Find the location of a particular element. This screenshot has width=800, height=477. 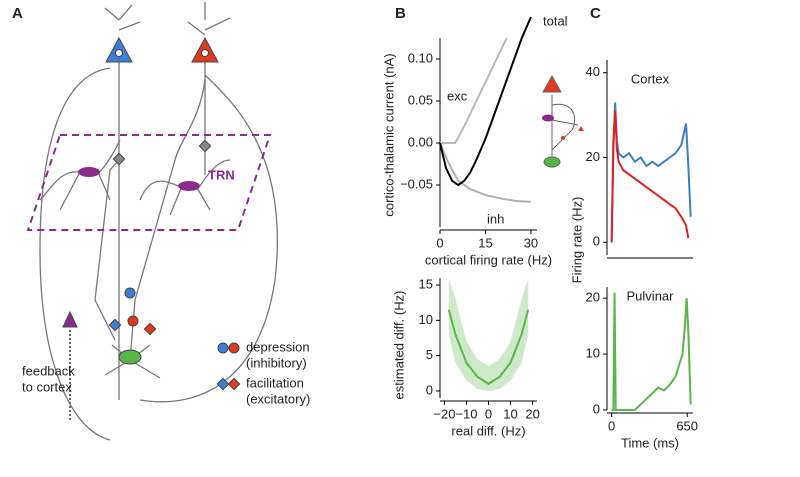

x-tick-label: 650 is located at coordinates (687, 425).